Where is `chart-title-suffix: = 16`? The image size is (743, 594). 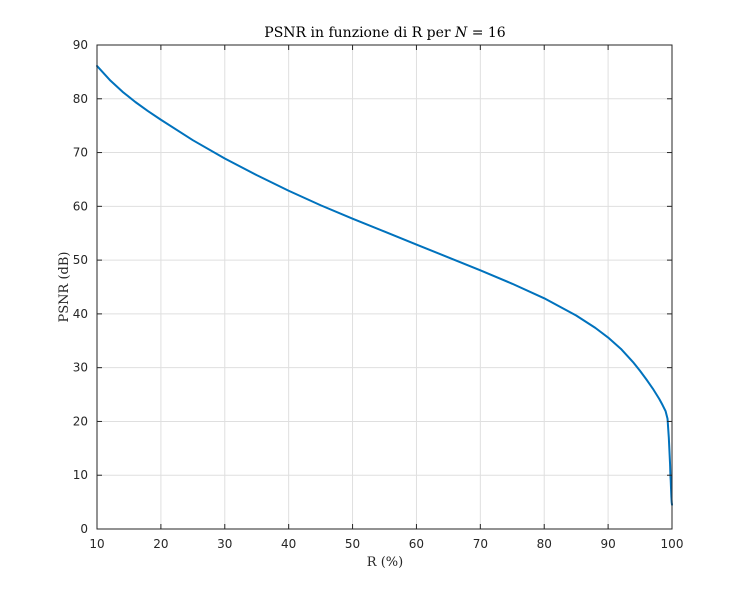 chart-title-suffix: = 16 is located at coordinates (486, 33).